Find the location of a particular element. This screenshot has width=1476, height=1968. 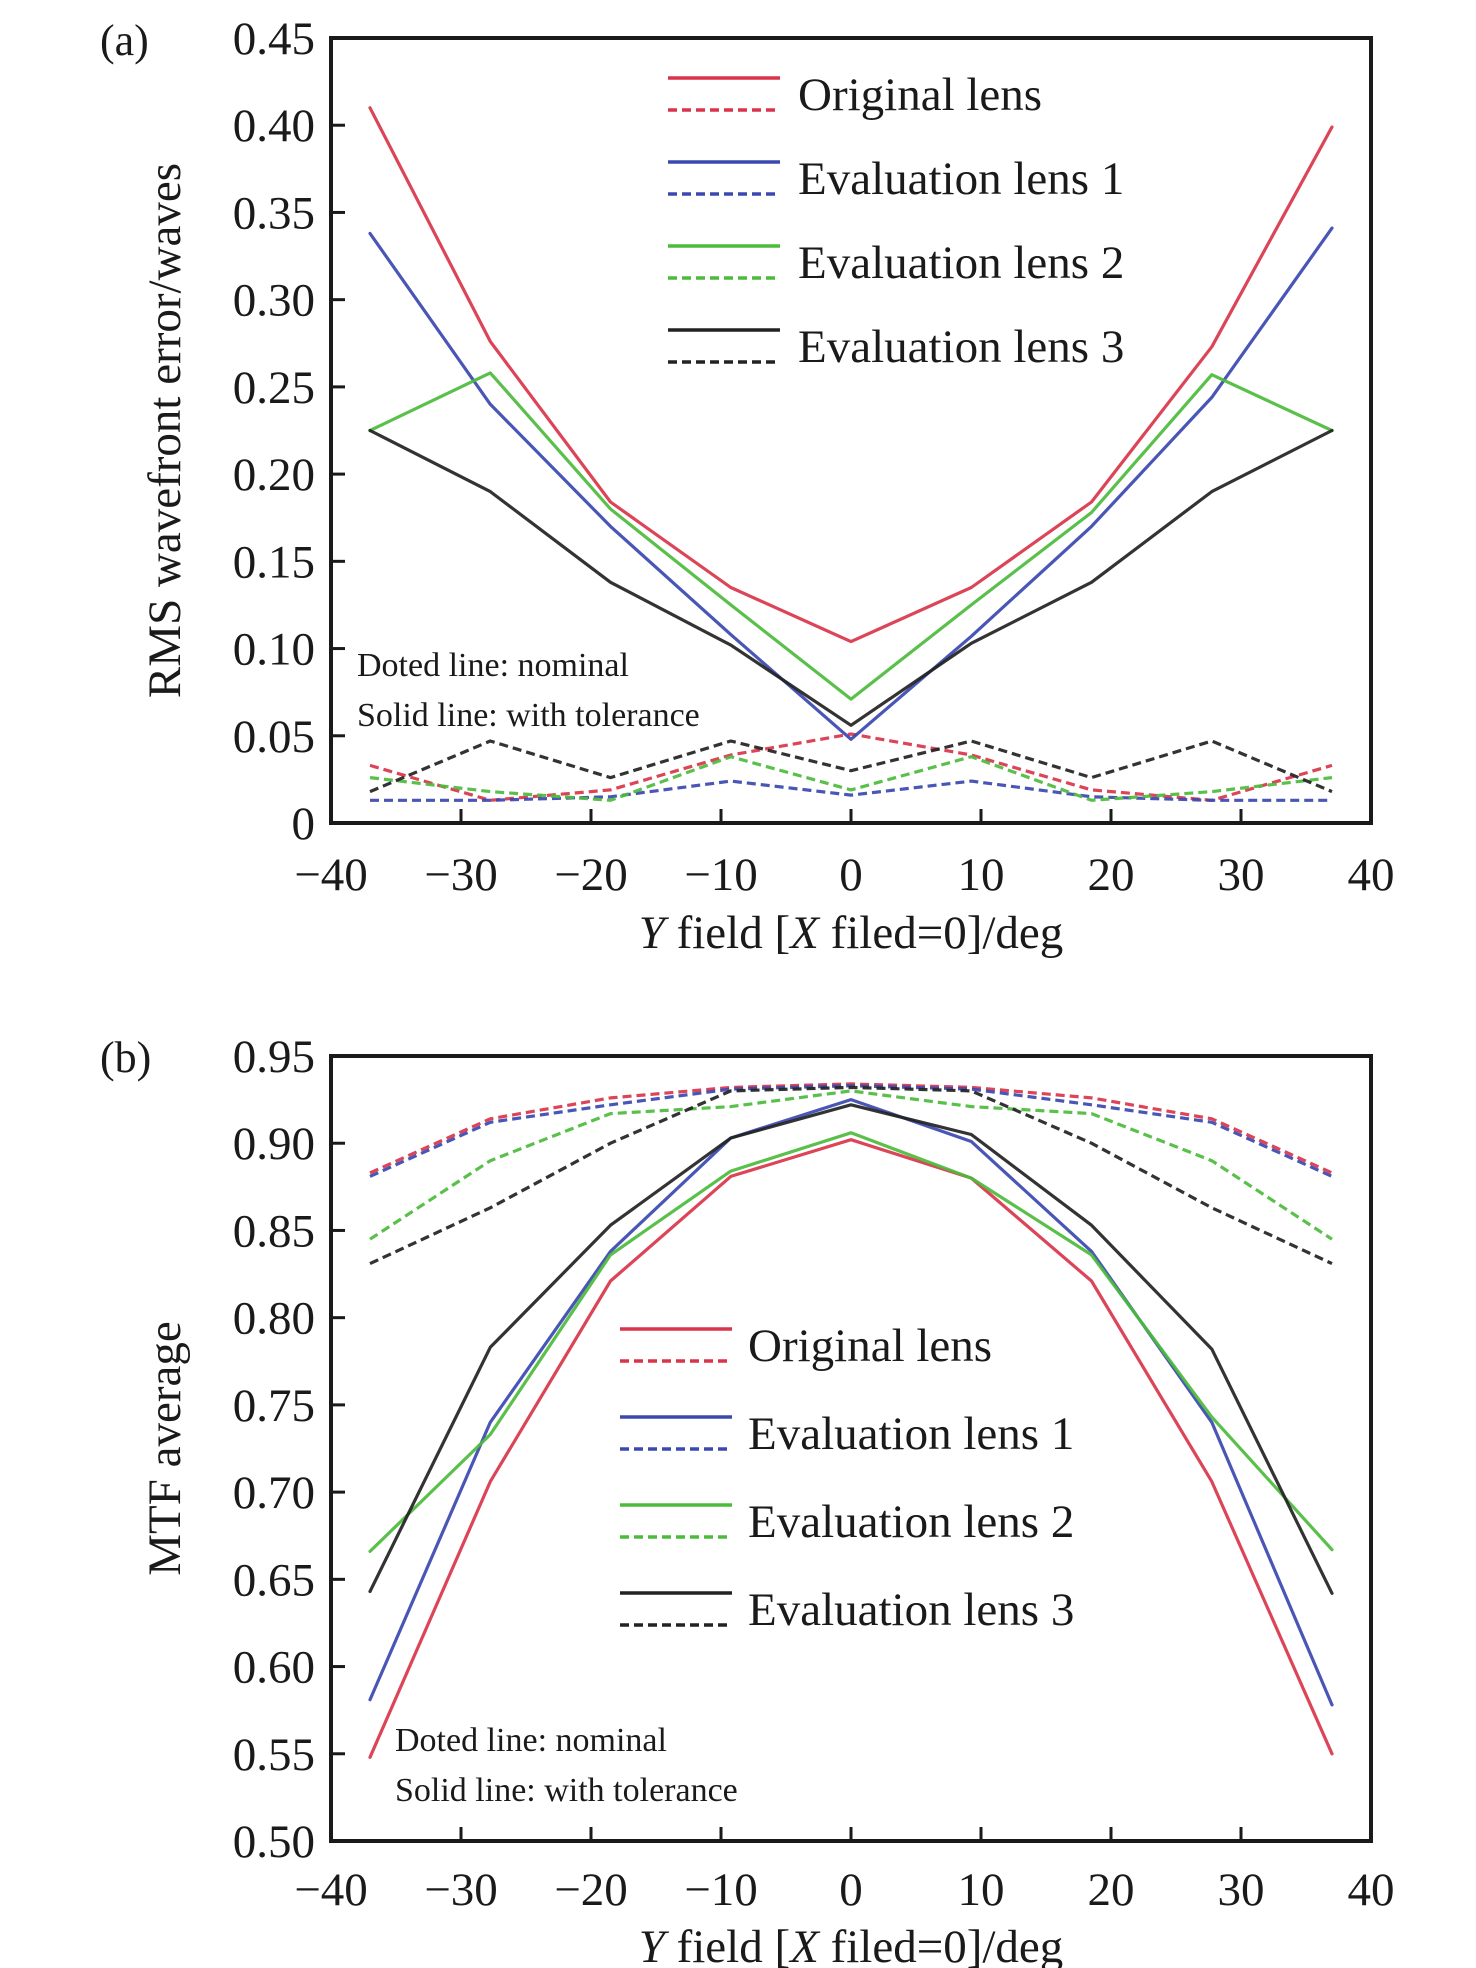

y-tick-label: 0.05 is located at coordinates (274, 737).